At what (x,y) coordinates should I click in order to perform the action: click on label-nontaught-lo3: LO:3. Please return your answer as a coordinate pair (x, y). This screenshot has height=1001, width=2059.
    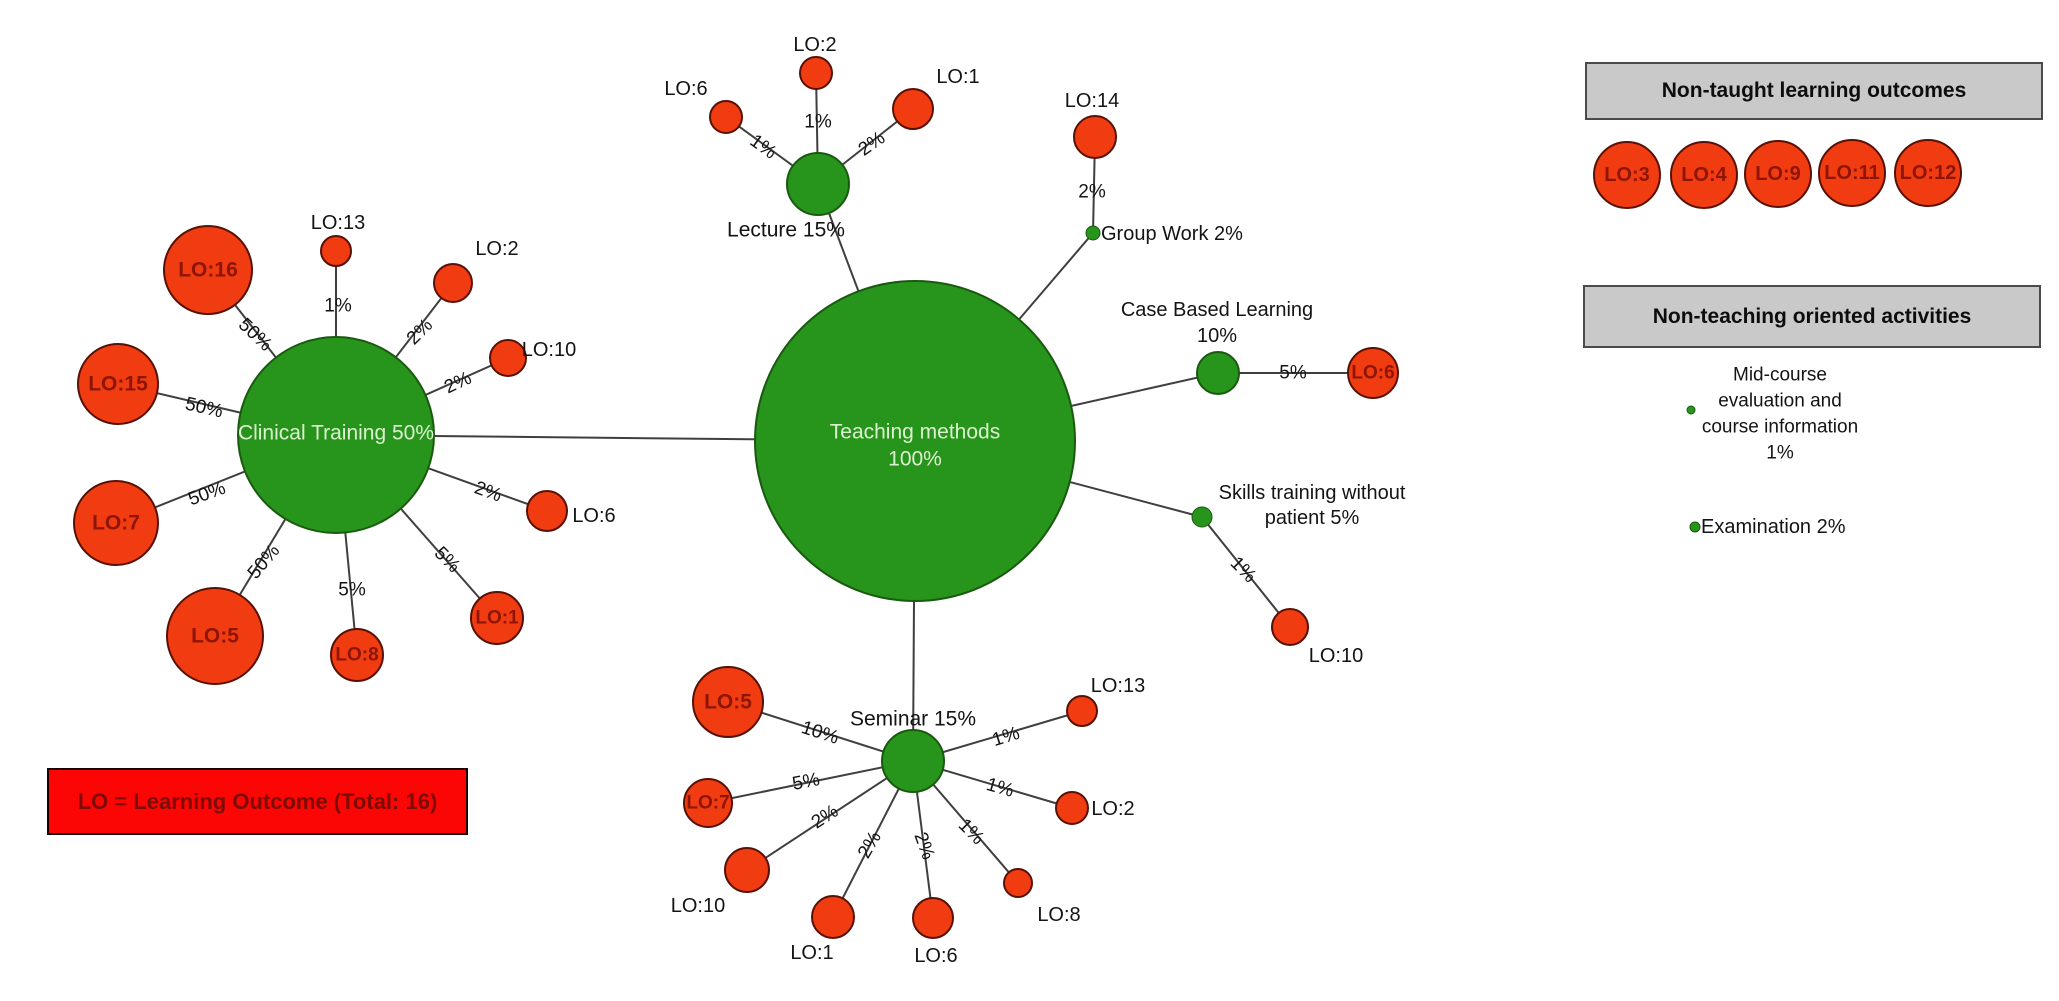
    Looking at the image, I should click on (1627, 175).